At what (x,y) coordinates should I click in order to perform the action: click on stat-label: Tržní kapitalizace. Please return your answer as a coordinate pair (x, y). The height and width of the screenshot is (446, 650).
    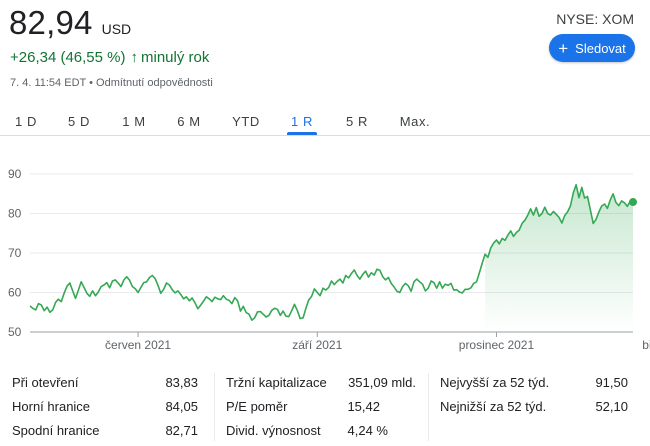
    Looking at the image, I should click on (276, 382).